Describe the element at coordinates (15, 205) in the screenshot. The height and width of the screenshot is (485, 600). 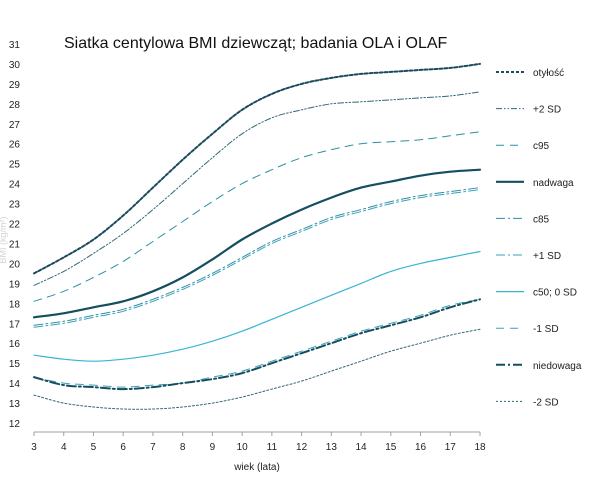
I see `y-tick-label: 23` at that location.